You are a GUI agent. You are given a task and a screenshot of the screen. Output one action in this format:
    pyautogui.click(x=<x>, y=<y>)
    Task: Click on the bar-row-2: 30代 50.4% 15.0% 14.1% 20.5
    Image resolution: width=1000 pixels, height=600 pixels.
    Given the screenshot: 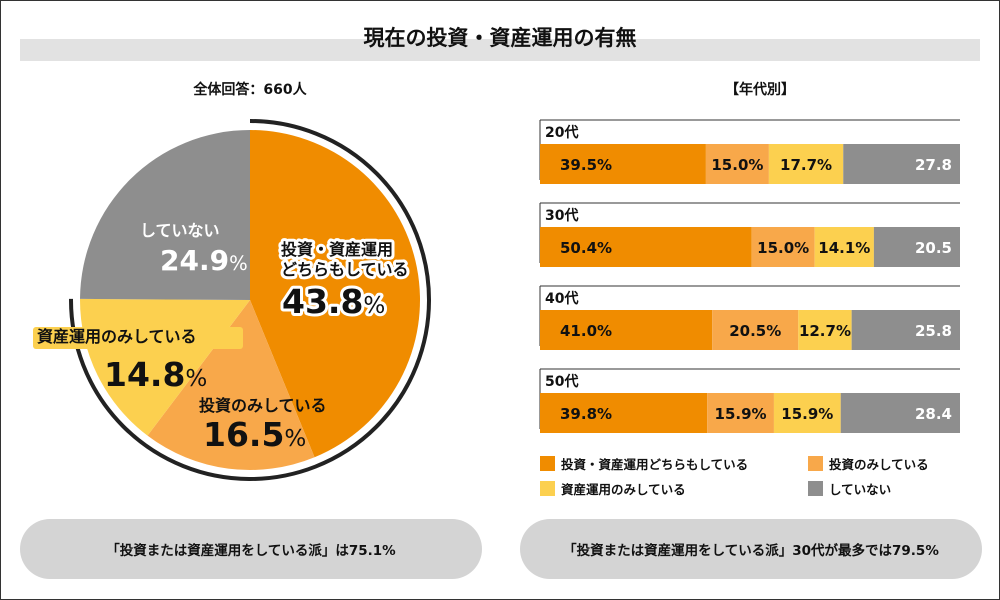 What is the action you would take?
    pyautogui.click(x=749, y=234)
    